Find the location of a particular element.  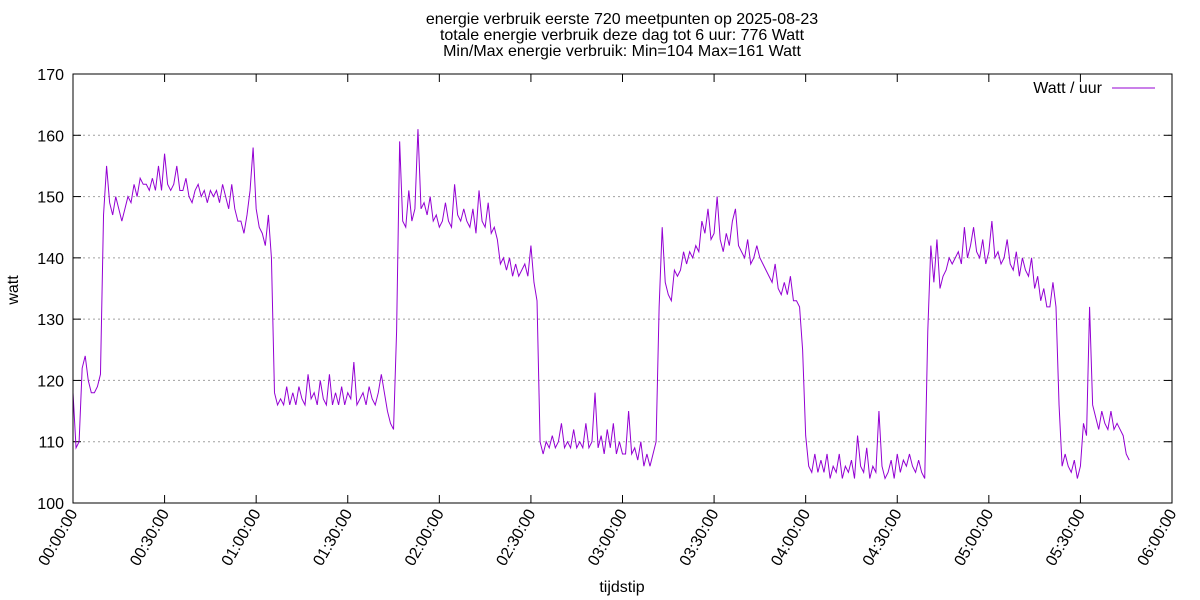

x-tick-label: 04:30:00 is located at coordinates (883, 537).